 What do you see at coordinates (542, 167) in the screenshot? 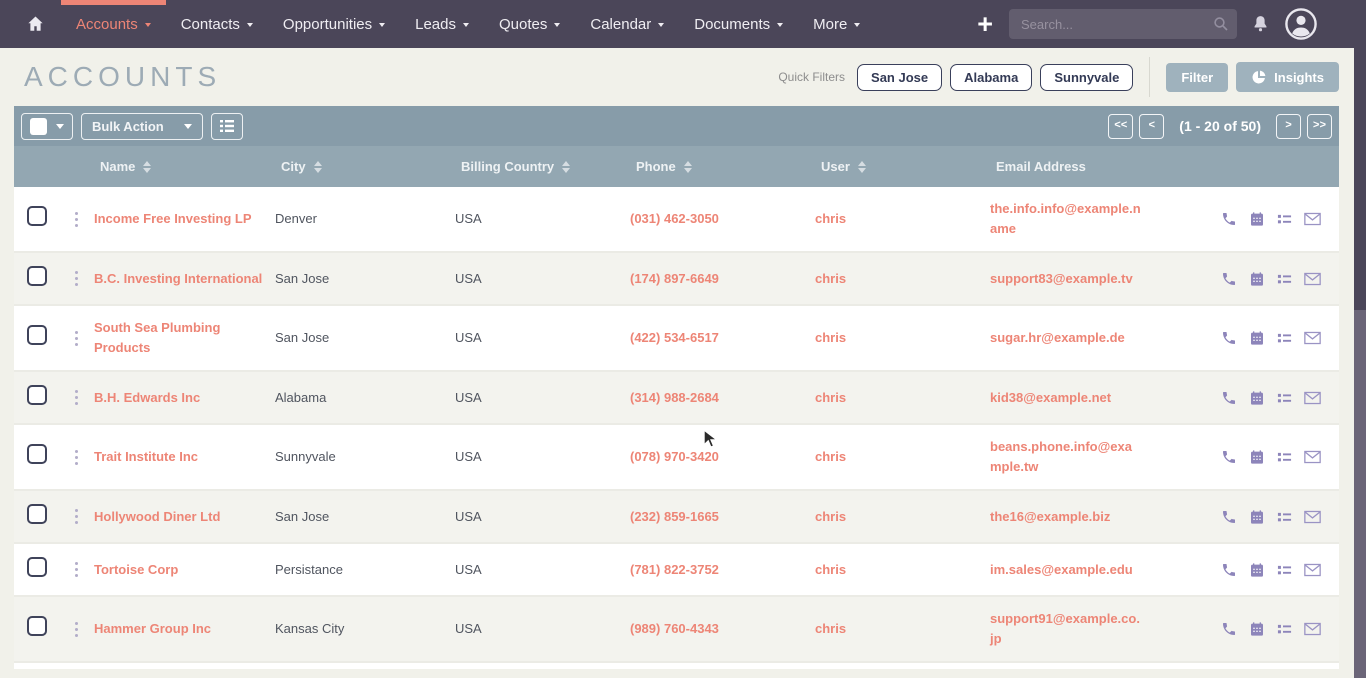
I see `column-header-billing-country: Billing Country` at bounding box center [542, 167].